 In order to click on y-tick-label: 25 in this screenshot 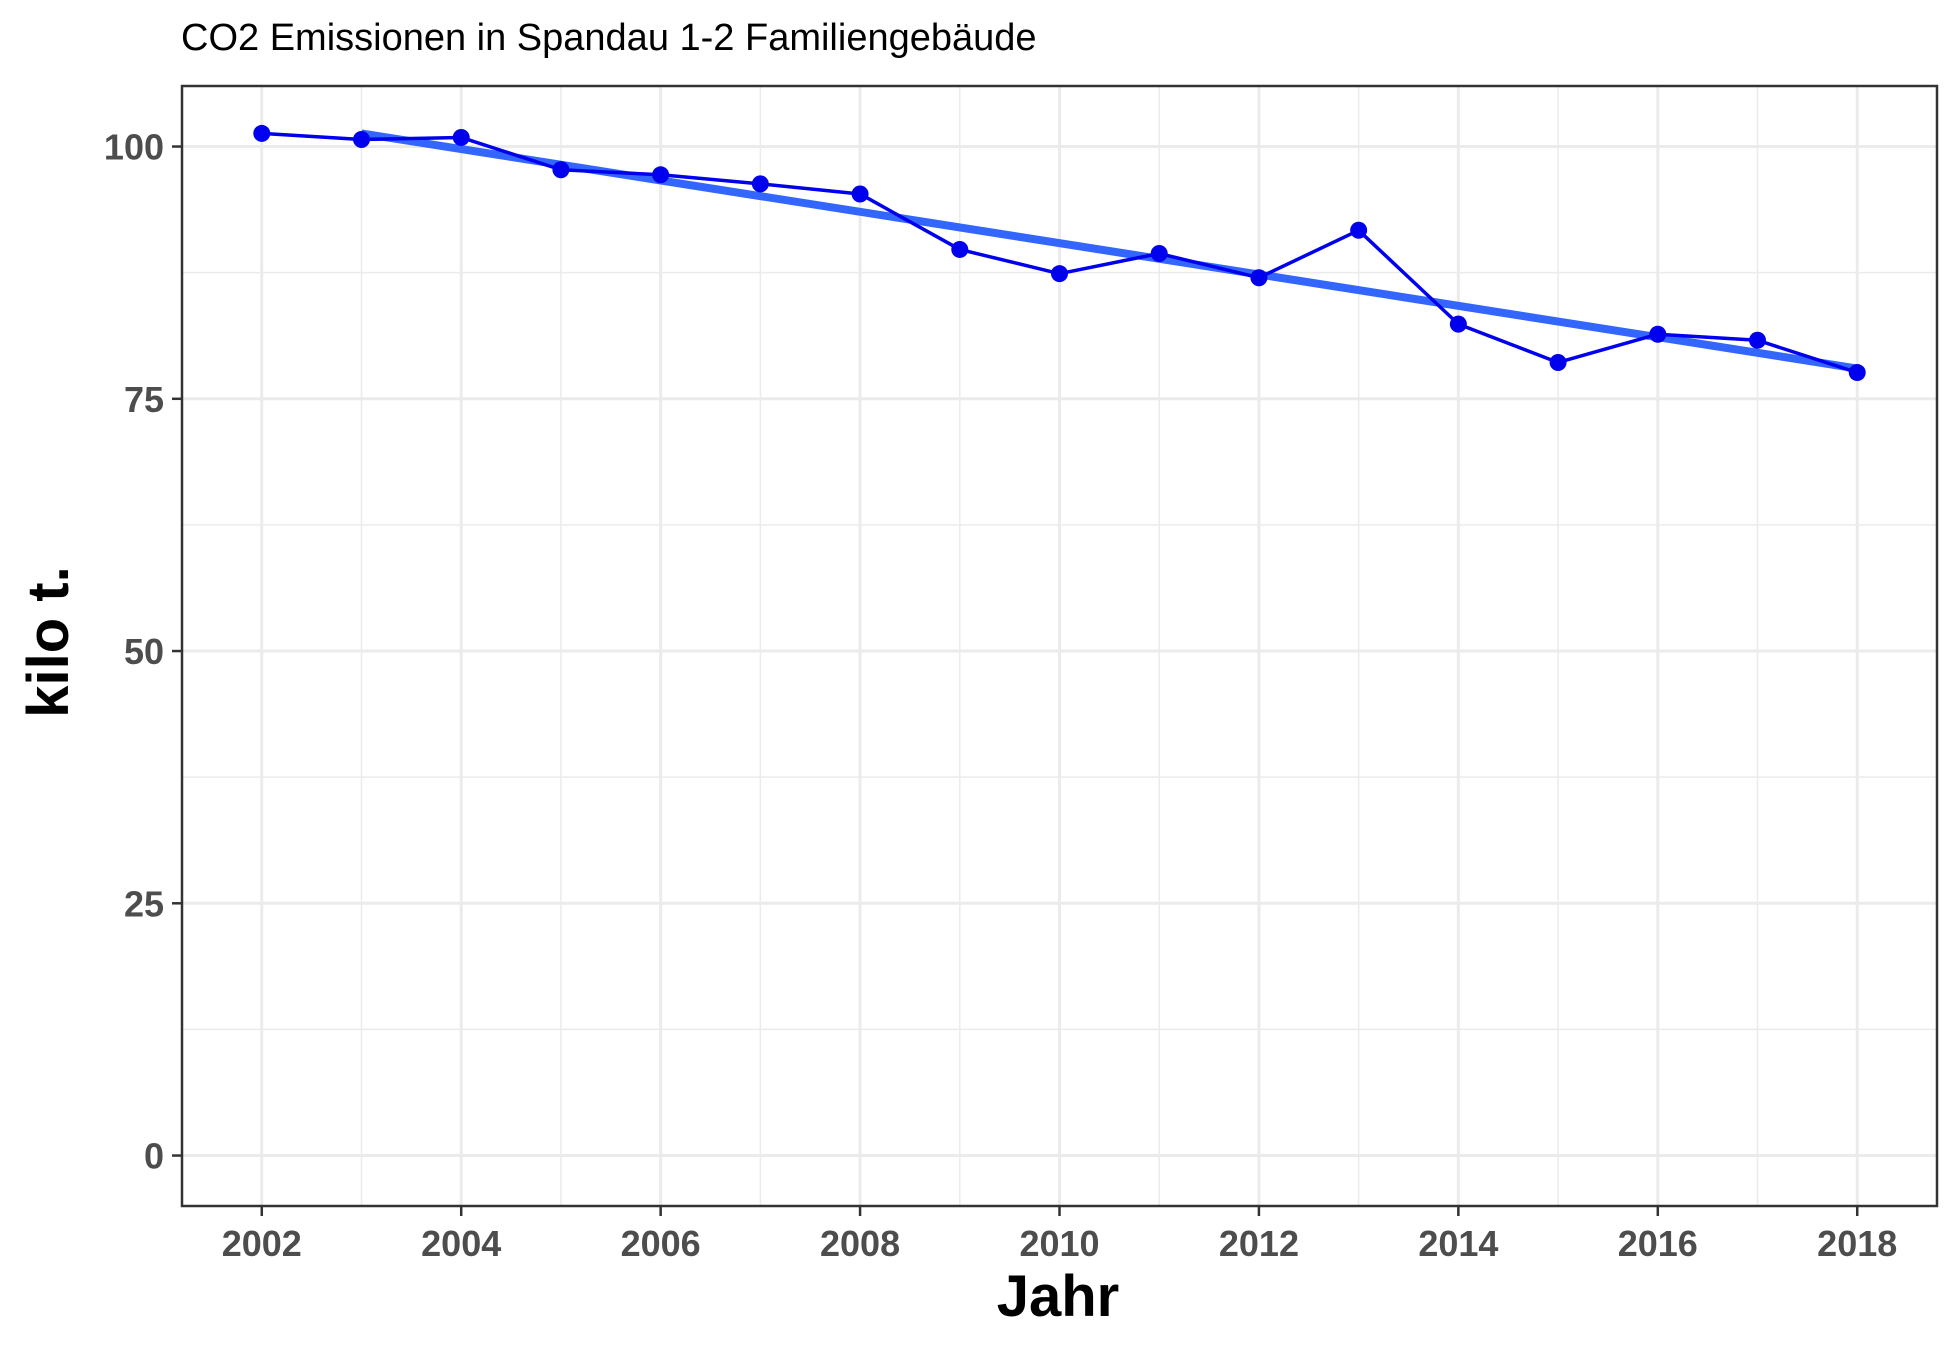, I will do `click(144, 903)`.